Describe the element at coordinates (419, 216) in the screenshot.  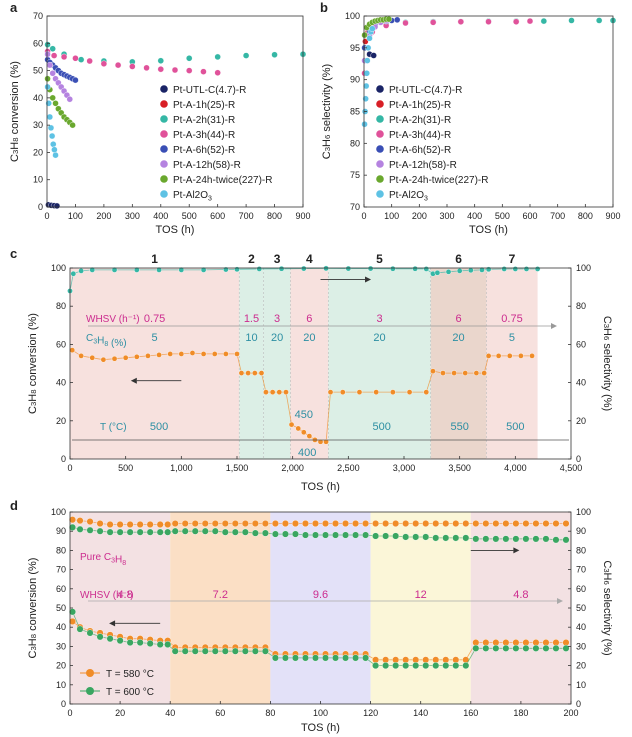
I see `panel-b-xtick-label: 200` at that location.